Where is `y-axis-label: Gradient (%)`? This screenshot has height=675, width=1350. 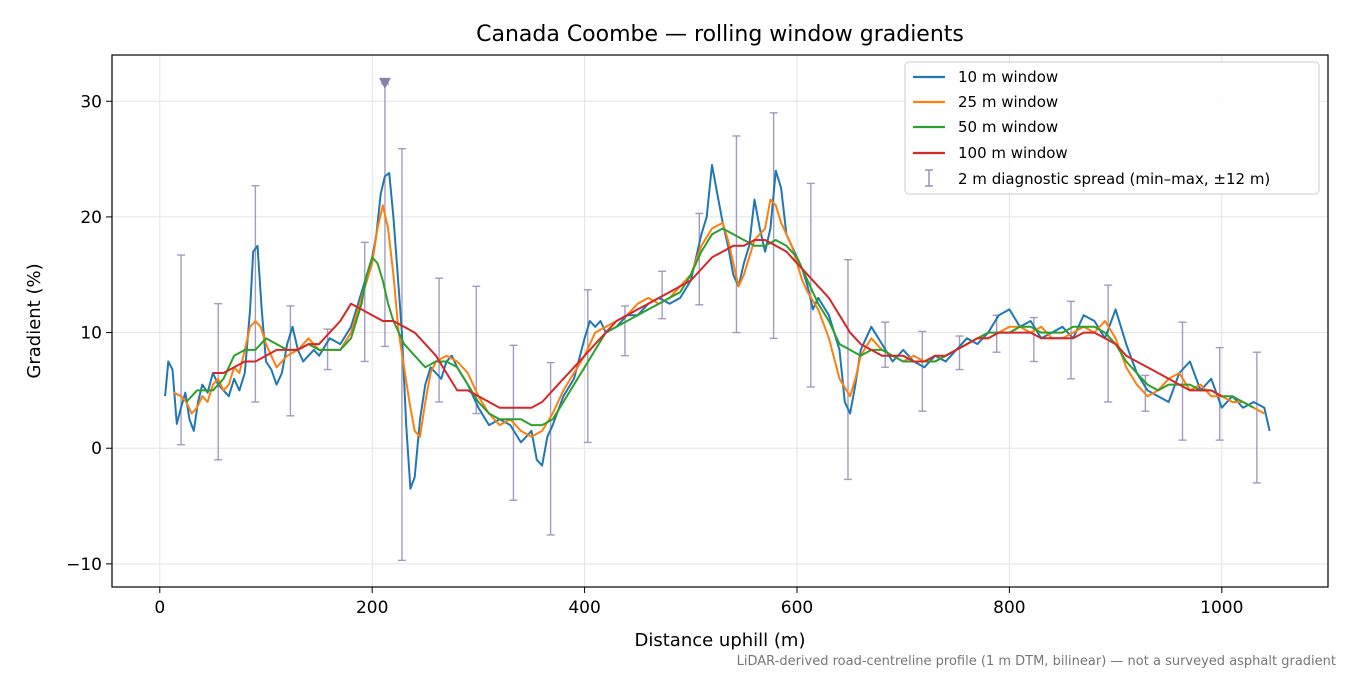
y-axis-label: Gradient (%) is located at coordinates (34, 320).